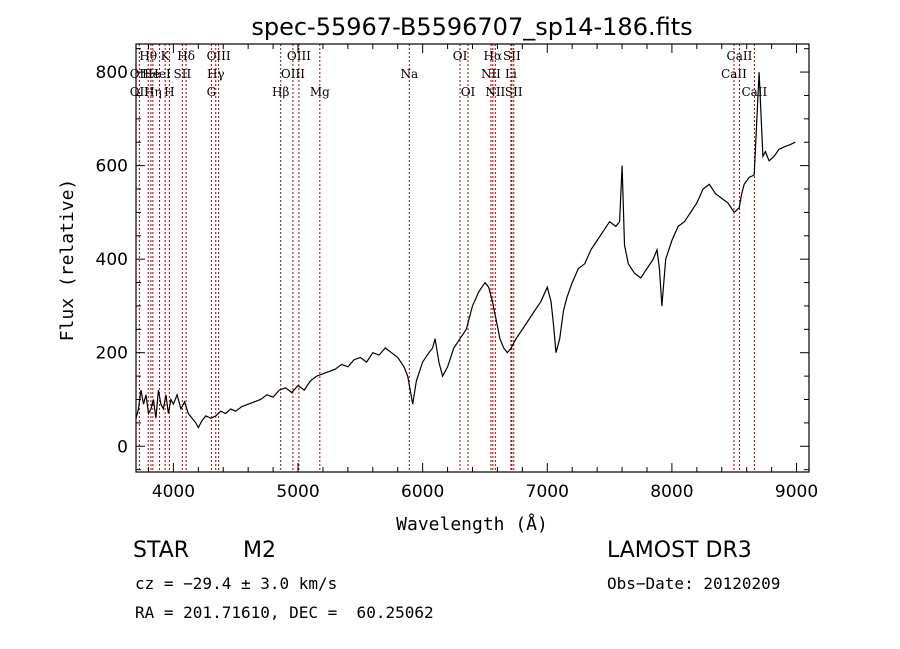 This screenshot has width=900, height=649. What do you see at coordinates (173, 492) in the screenshot?
I see `x-tick-label: 4000` at bounding box center [173, 492].